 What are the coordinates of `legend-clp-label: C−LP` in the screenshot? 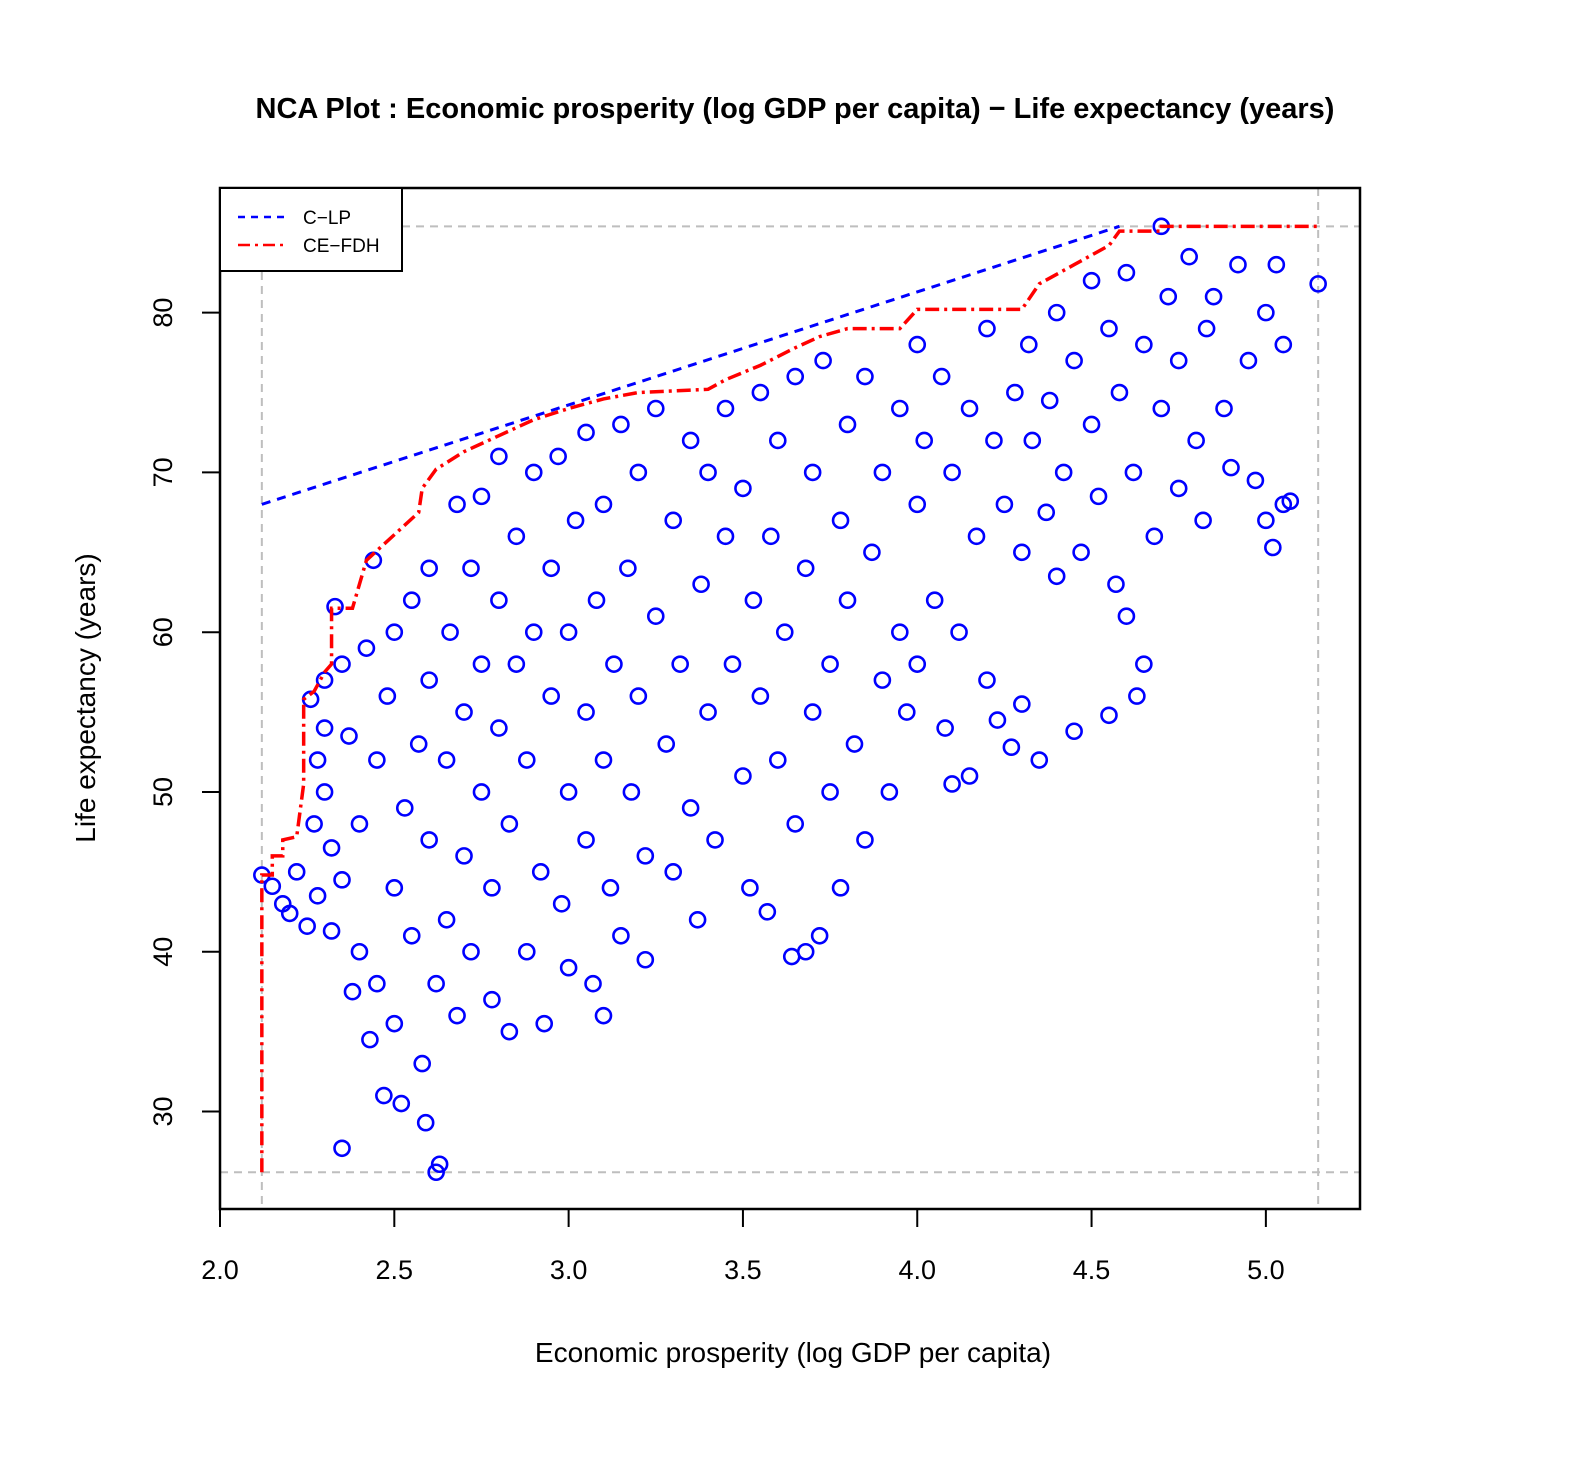 It's located at (327, 218).